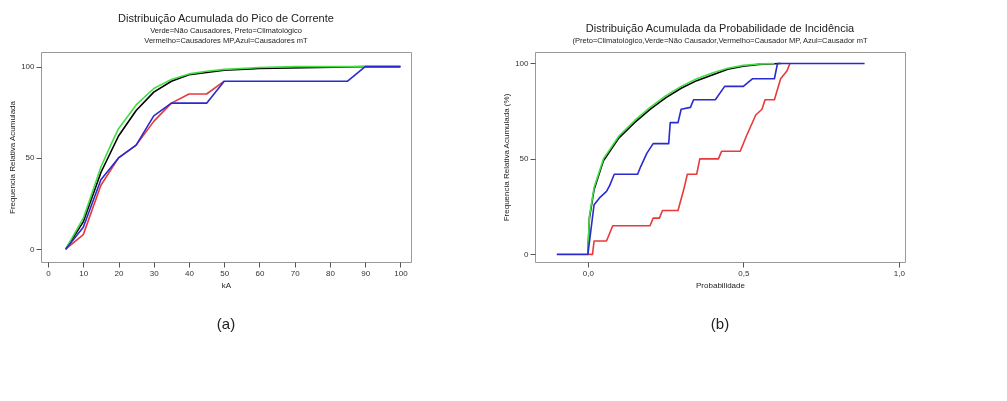  Describe the element at coordinates (119, 273) in the screenshot. I see `x-tick-label: 20` at that location.